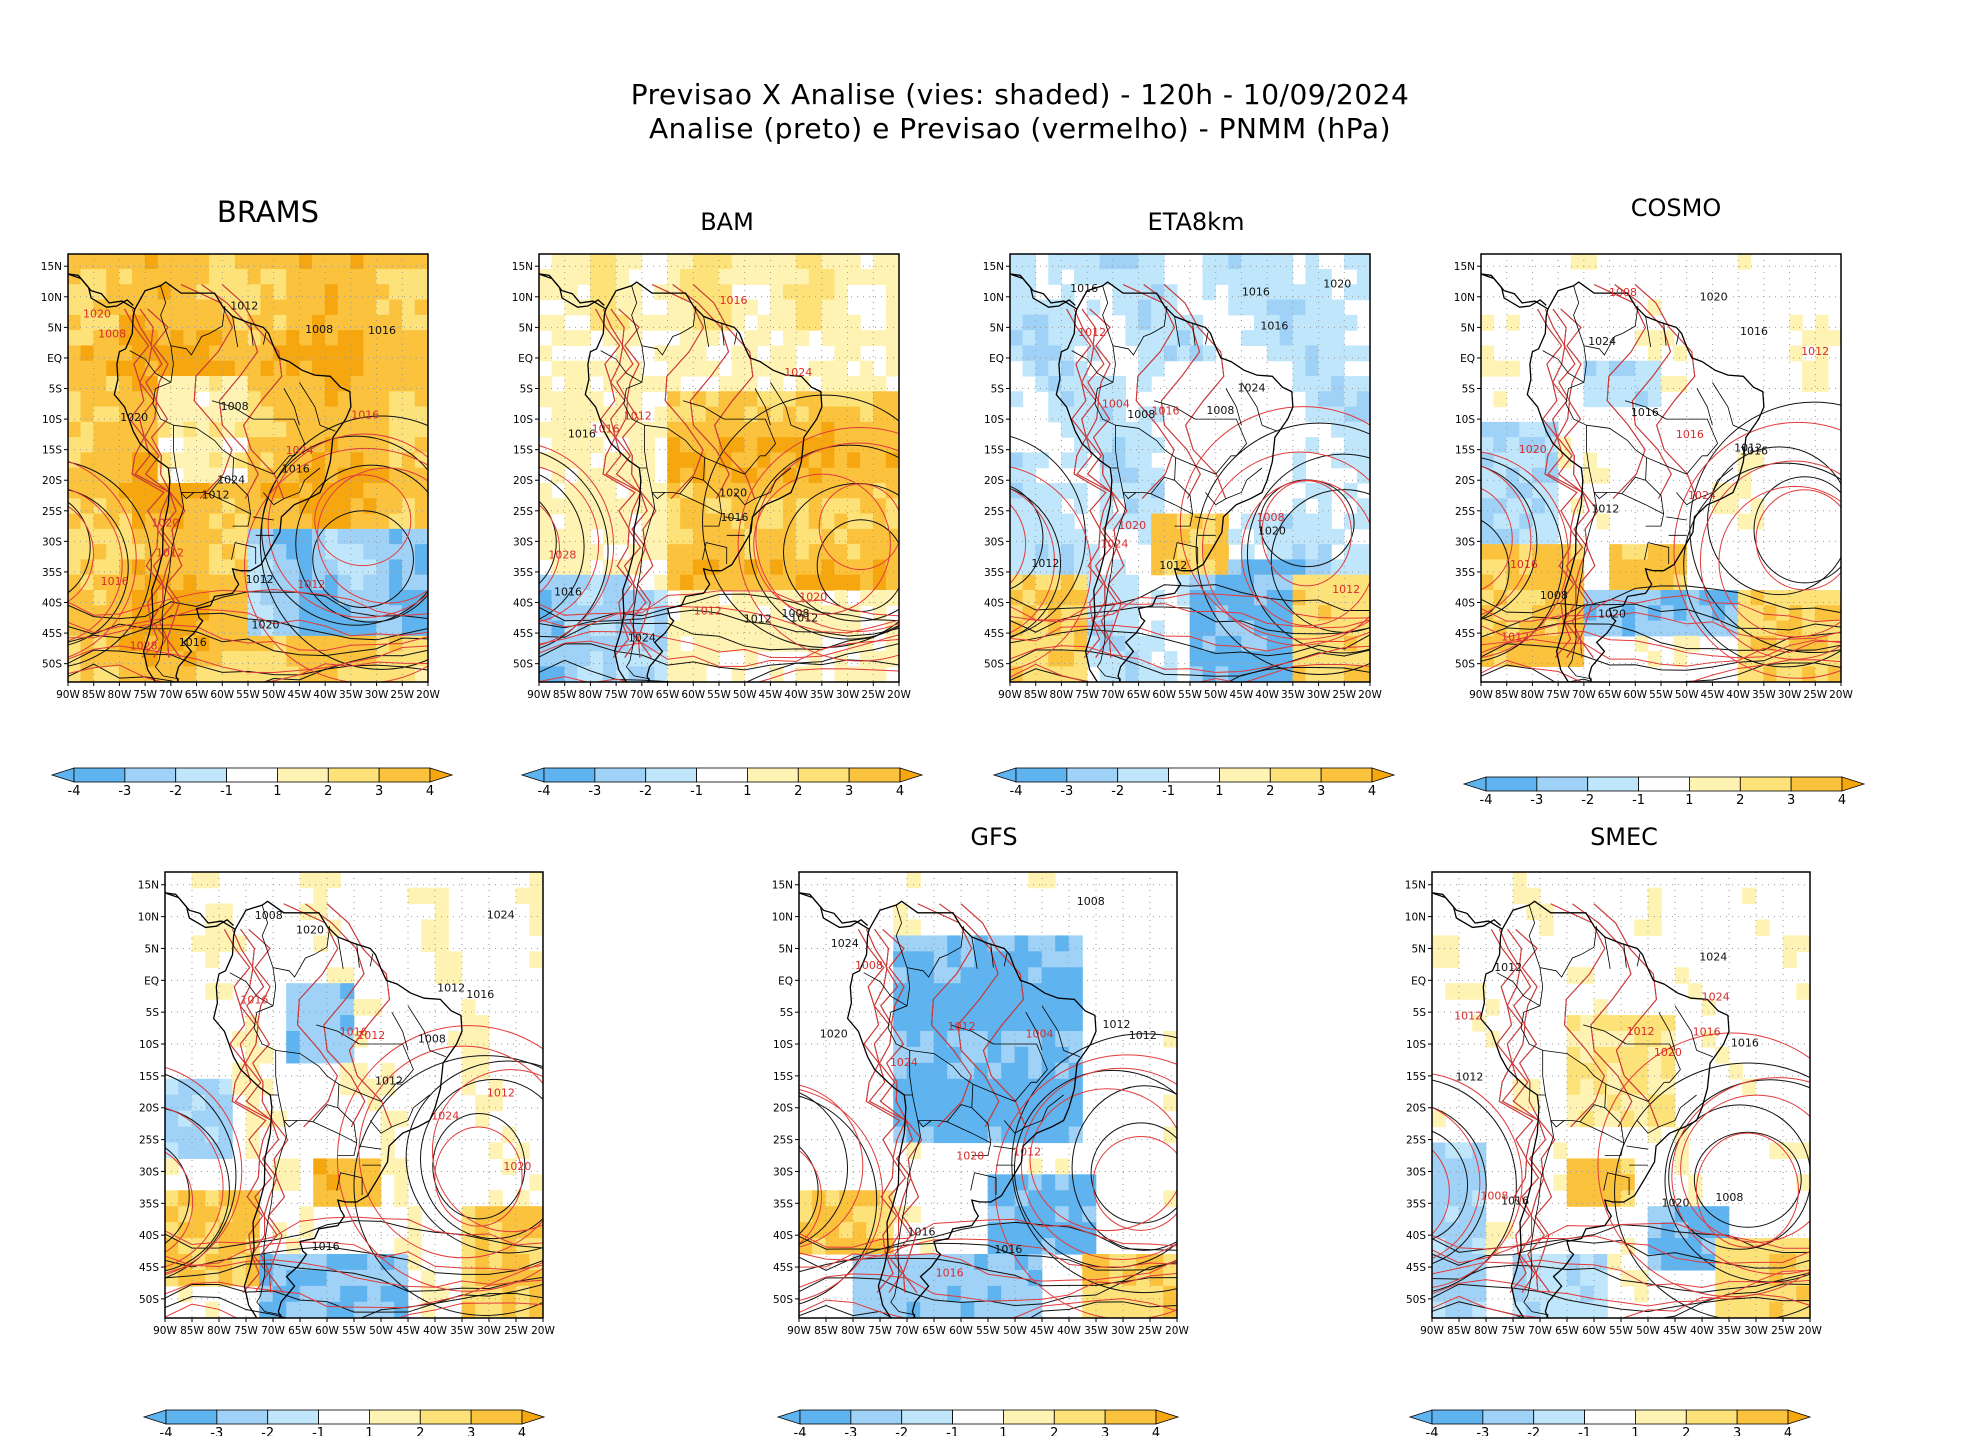  I want to click on lon-tick-label: 55W, so click(1621, 1331).